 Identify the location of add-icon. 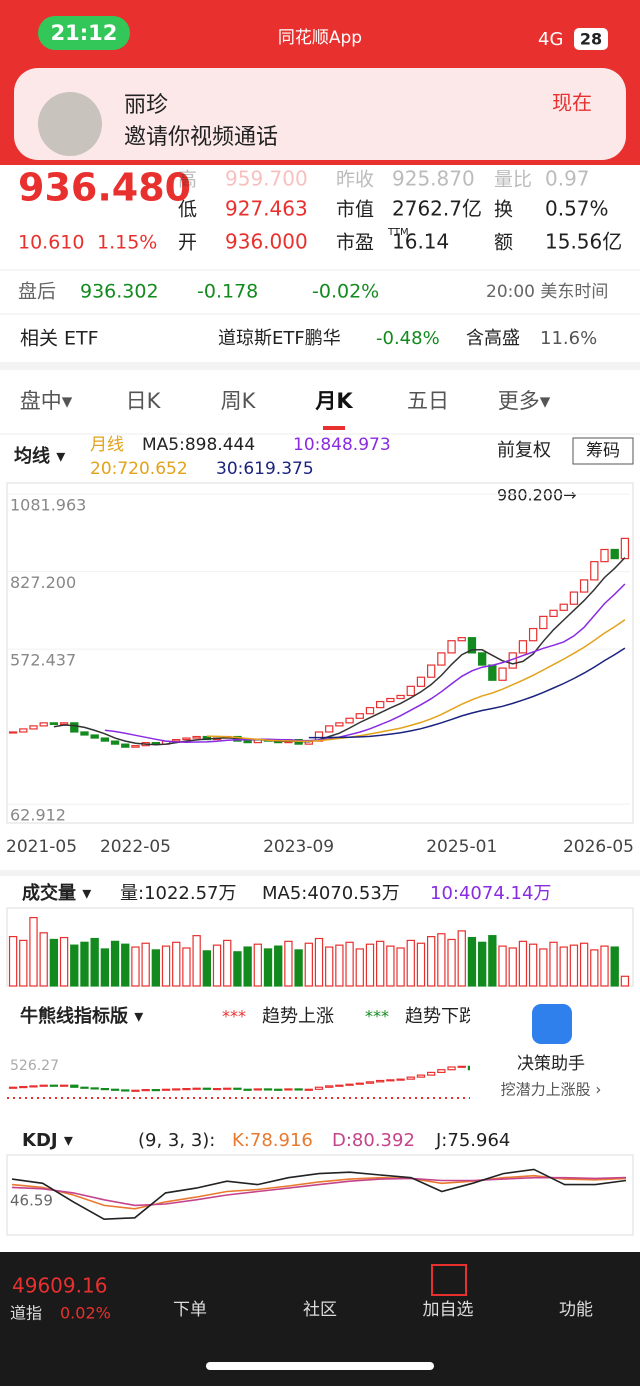
(449, 1280).